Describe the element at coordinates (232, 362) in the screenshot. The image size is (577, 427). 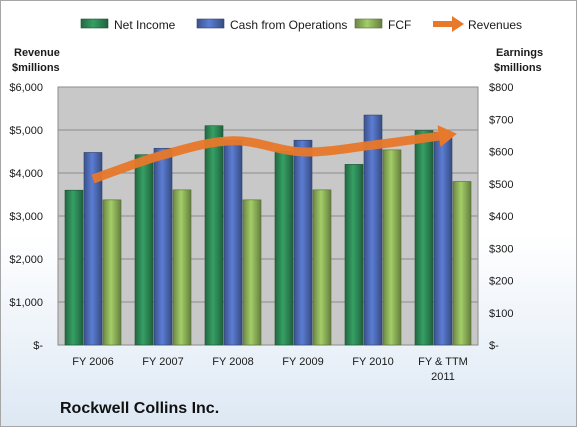
I see `category-label: FY 2008` at that location.